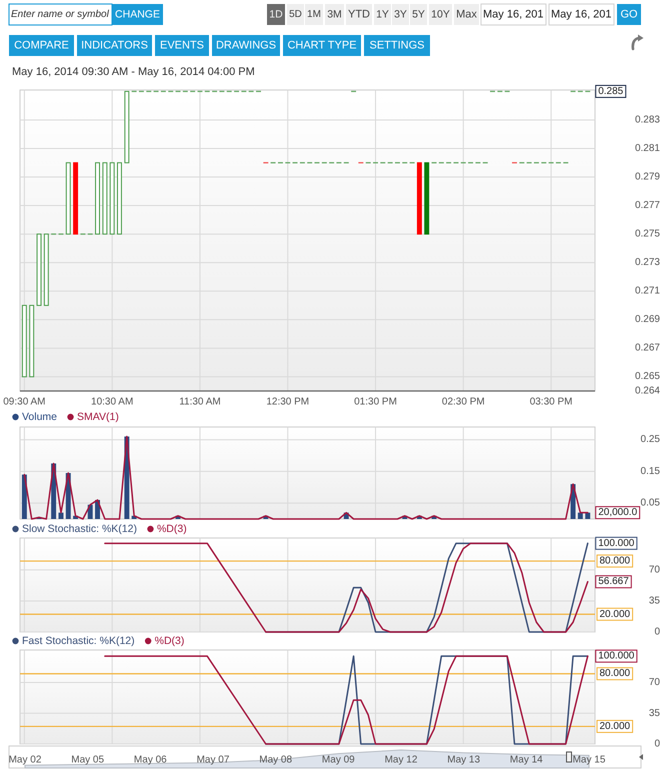 The width and height of the screenshot is (663, 773). Describe the element at coordinates (200, 402) in the screenshot. I see `x-tick-label: 11:30 AM` at that location.